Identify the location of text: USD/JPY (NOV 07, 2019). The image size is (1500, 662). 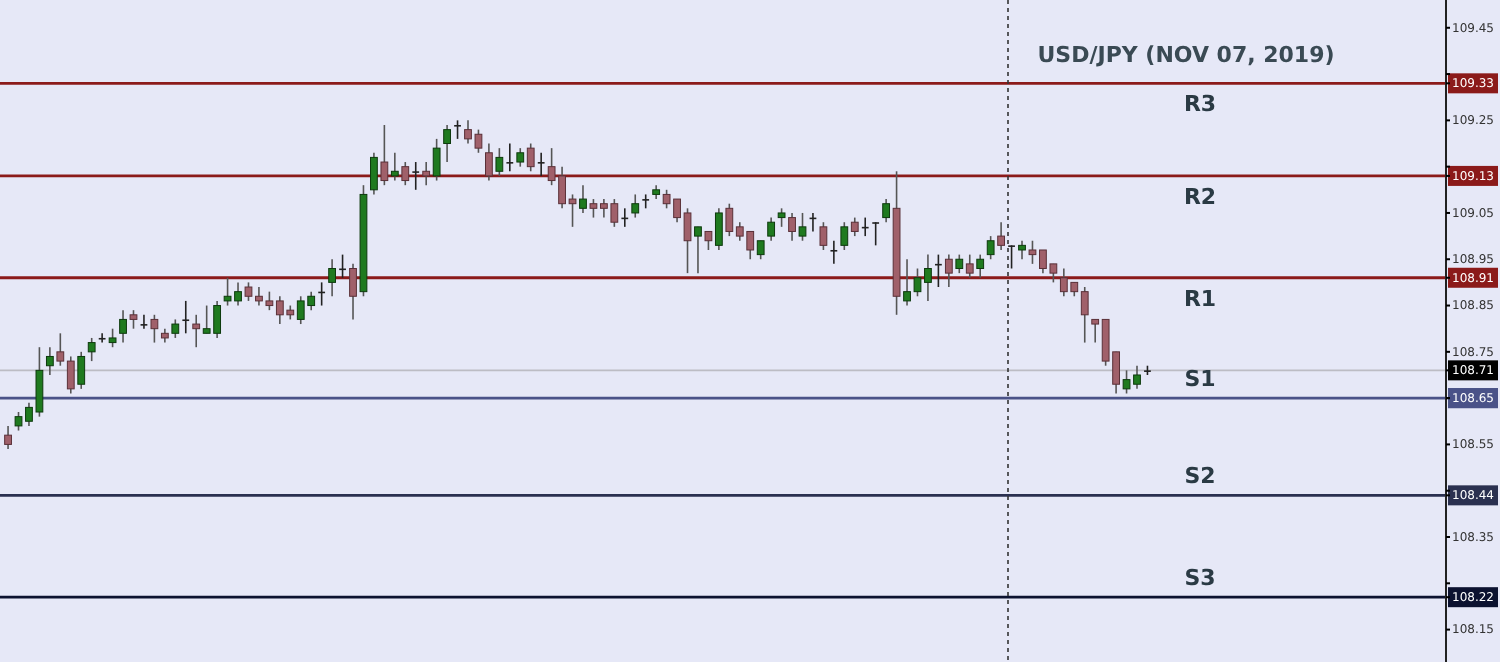
(1186, 55).